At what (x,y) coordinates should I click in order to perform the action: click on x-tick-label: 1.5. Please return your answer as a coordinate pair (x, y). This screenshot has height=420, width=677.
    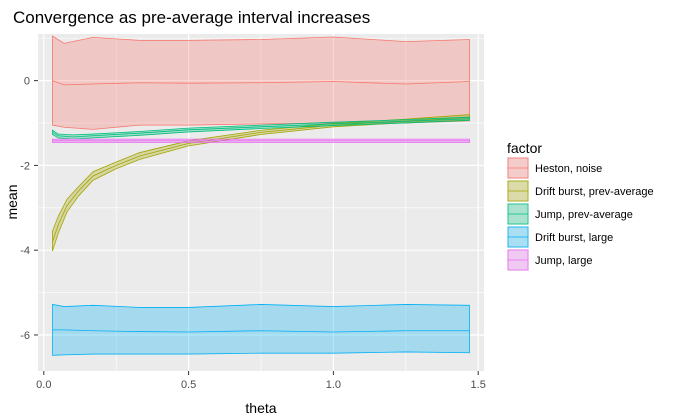
    Looking at the image, I should click on (478, 385).